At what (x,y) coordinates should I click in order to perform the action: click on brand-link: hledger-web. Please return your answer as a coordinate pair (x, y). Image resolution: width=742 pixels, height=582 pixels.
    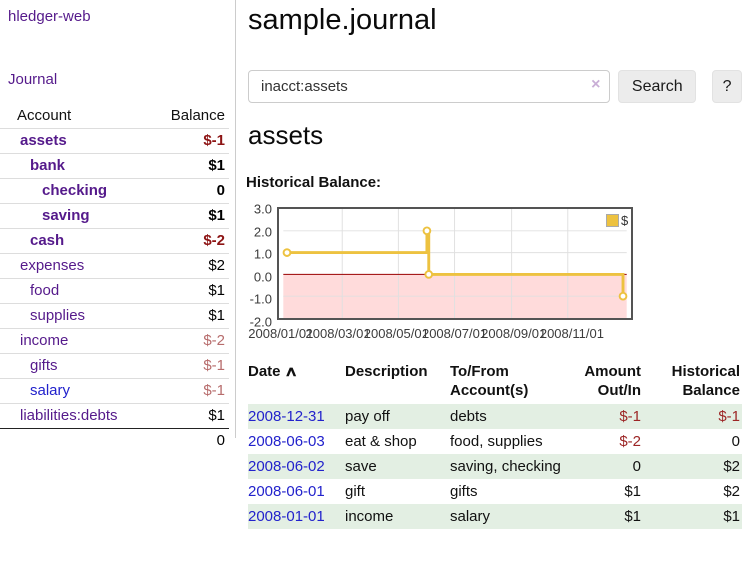
    Looking at the image, I should click on (49, 16).